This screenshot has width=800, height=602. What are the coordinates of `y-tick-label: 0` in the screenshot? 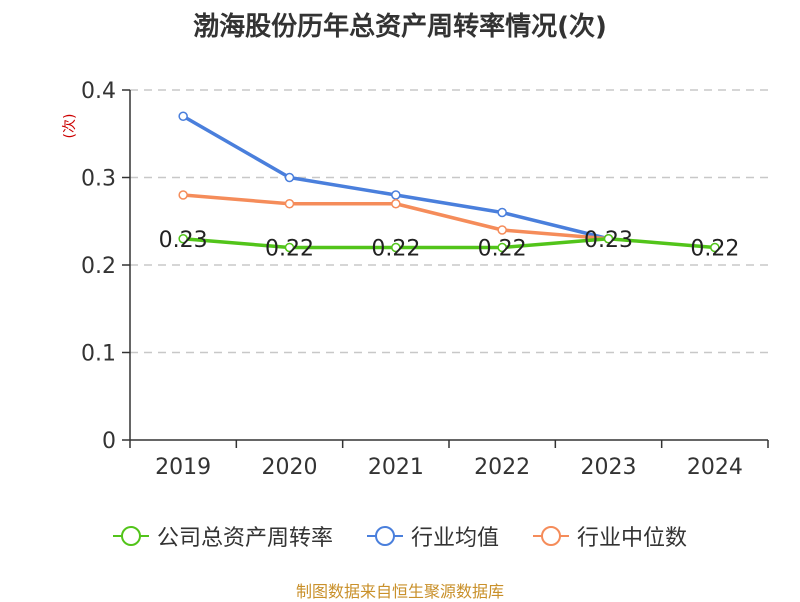 It's located at (109, 441).